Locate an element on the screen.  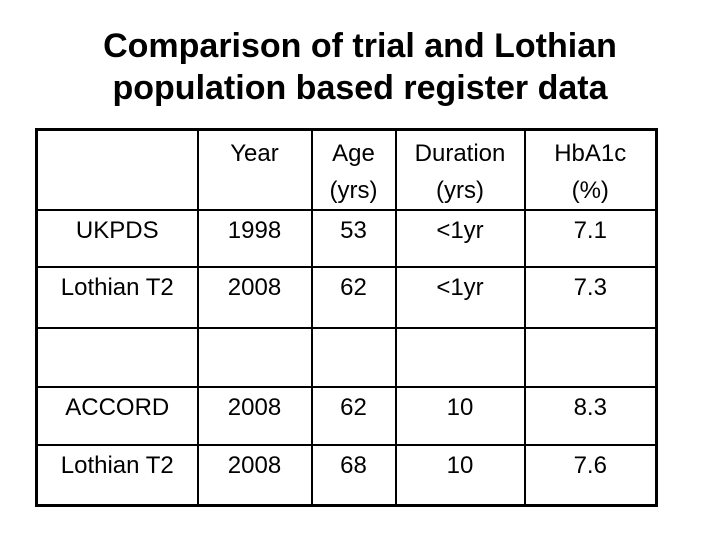
slide-title-line-1: Comparison of trial and Lothian is located at coordinates (360, 46).